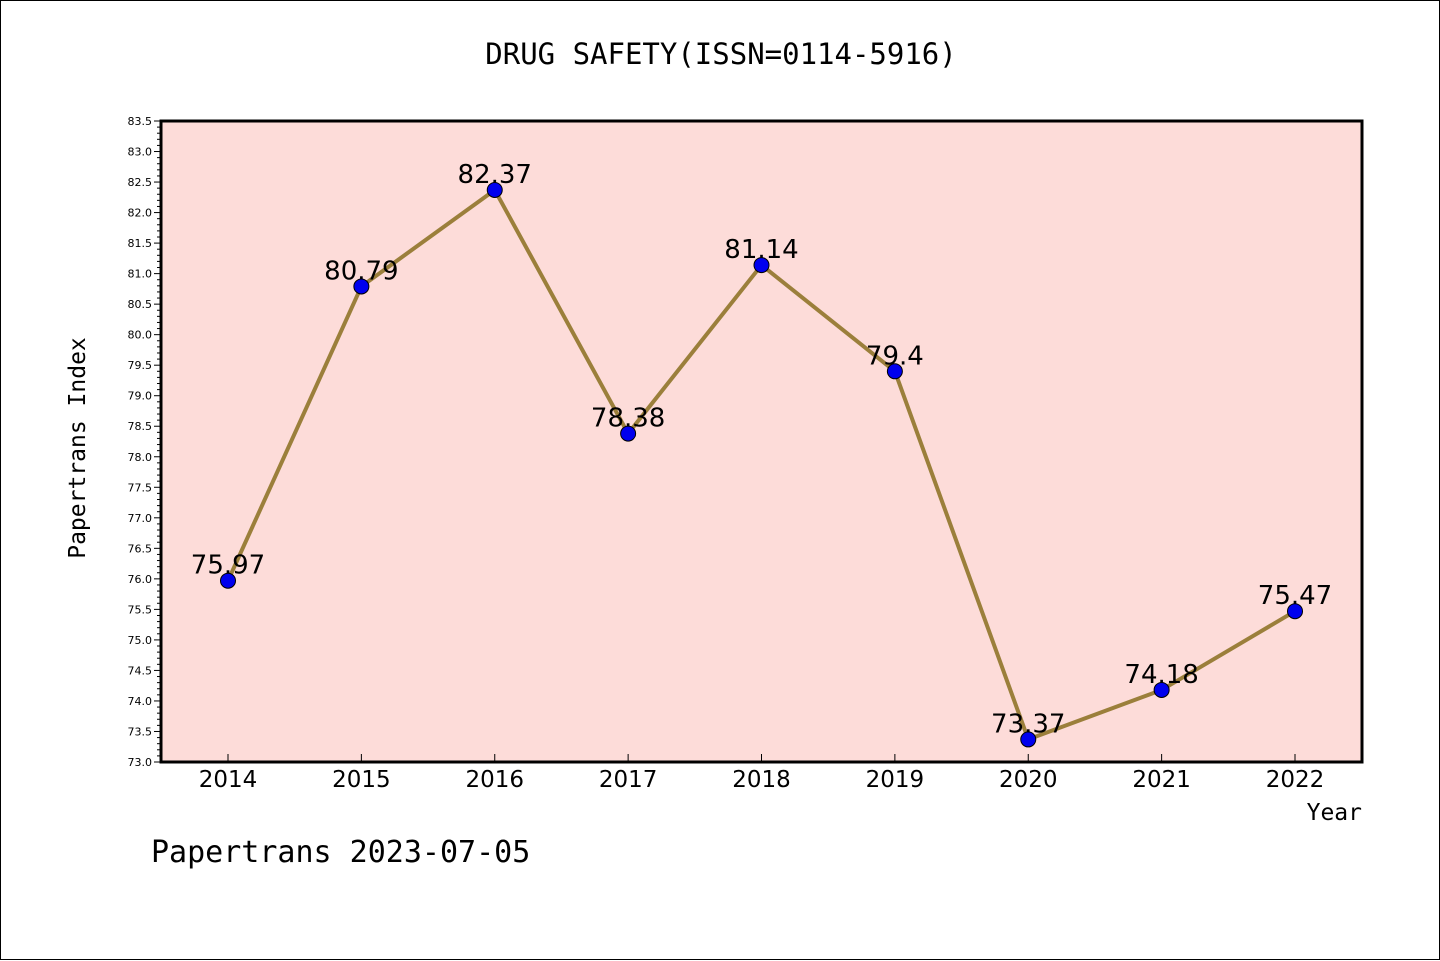  I want to click on y-tick-label: 77.0, so click(140, 518).